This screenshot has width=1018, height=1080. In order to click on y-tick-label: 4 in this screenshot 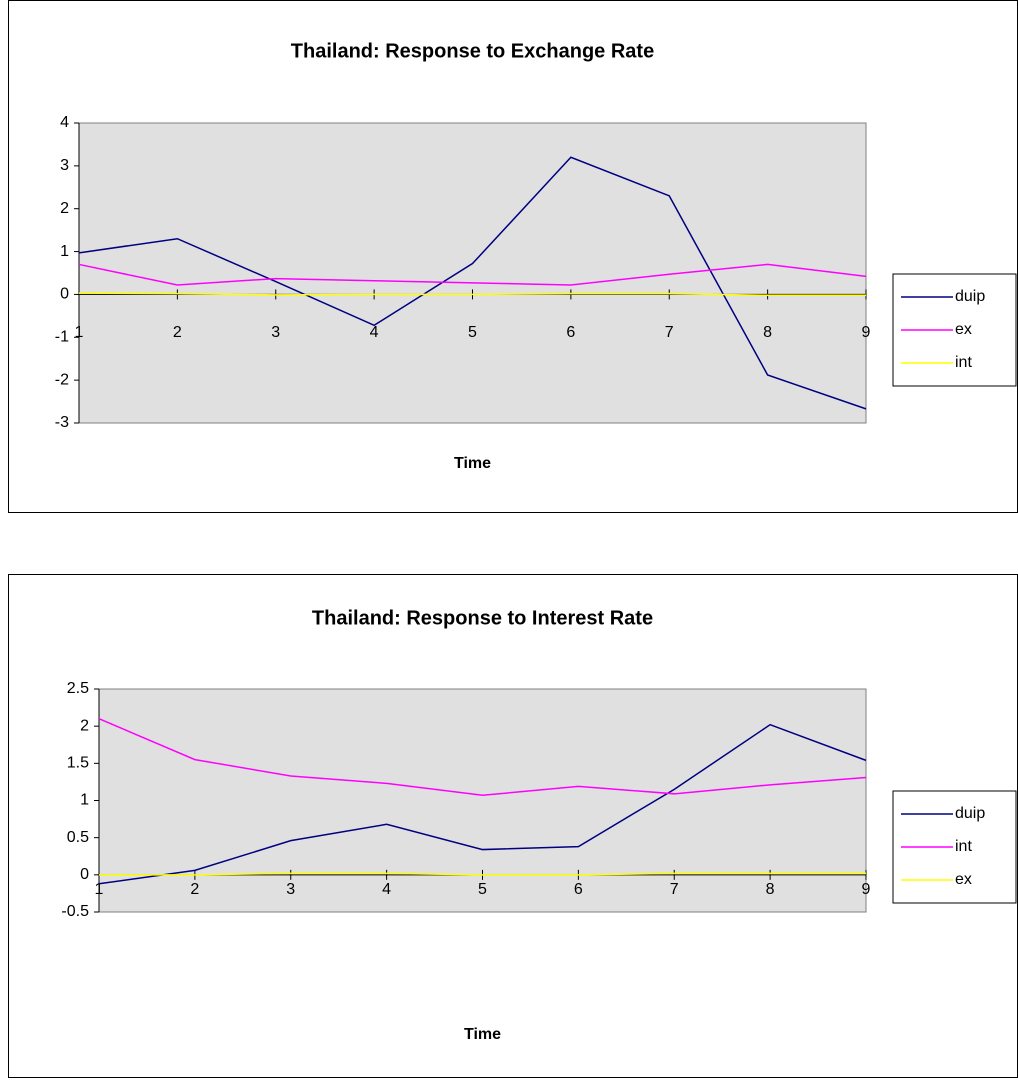, I will do `click(64, 122)`.